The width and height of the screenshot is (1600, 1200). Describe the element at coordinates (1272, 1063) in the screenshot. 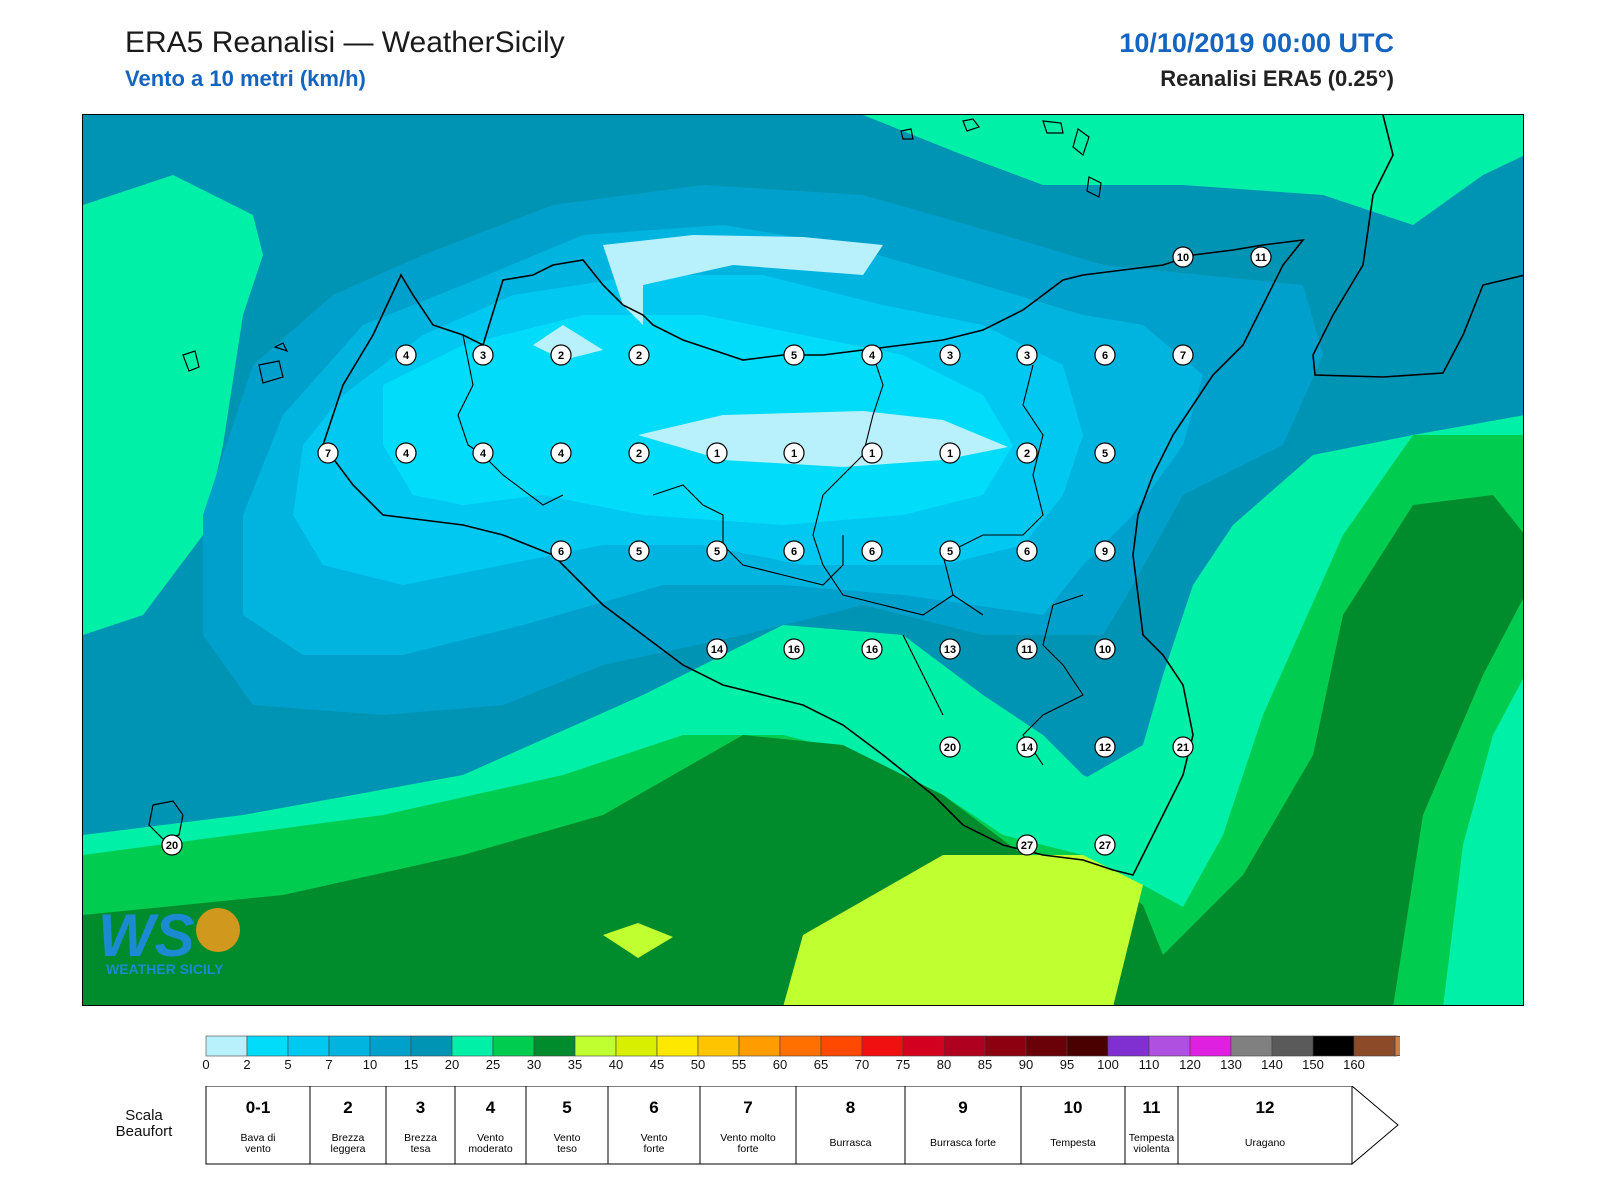

I see `colorbar-tick-label: 140` at that location.